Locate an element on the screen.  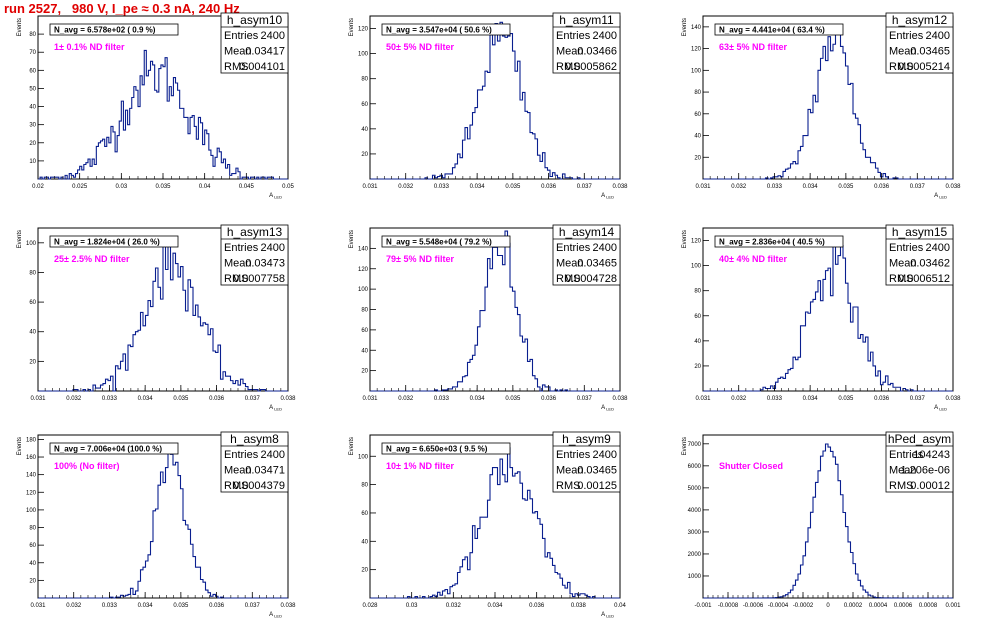
x-tick-label: 0.001 is located at coordinates (953, 606).